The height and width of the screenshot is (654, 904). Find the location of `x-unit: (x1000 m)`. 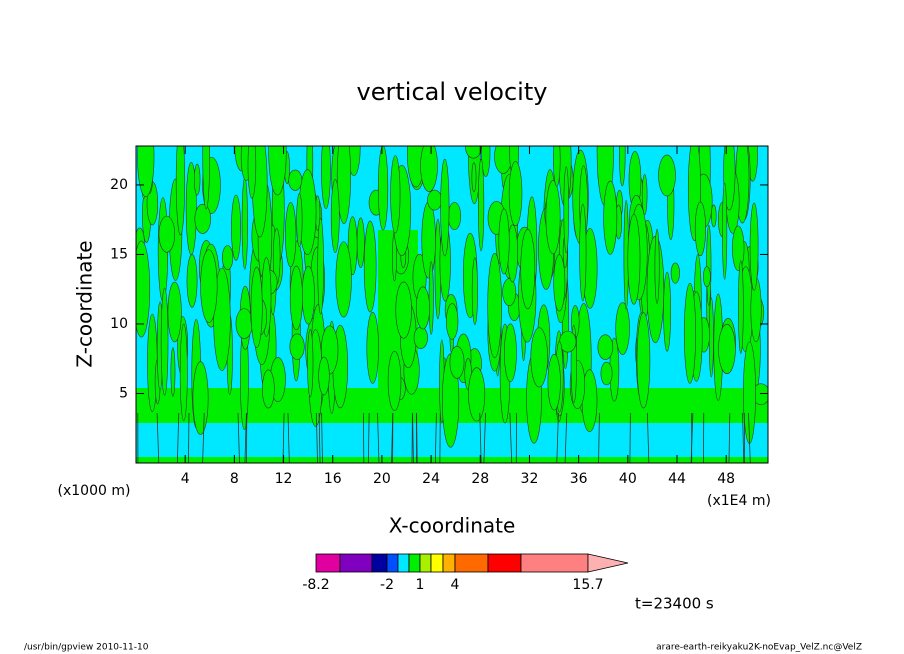

x-unit: (x1000 m) is located at coordinates (94, 491).